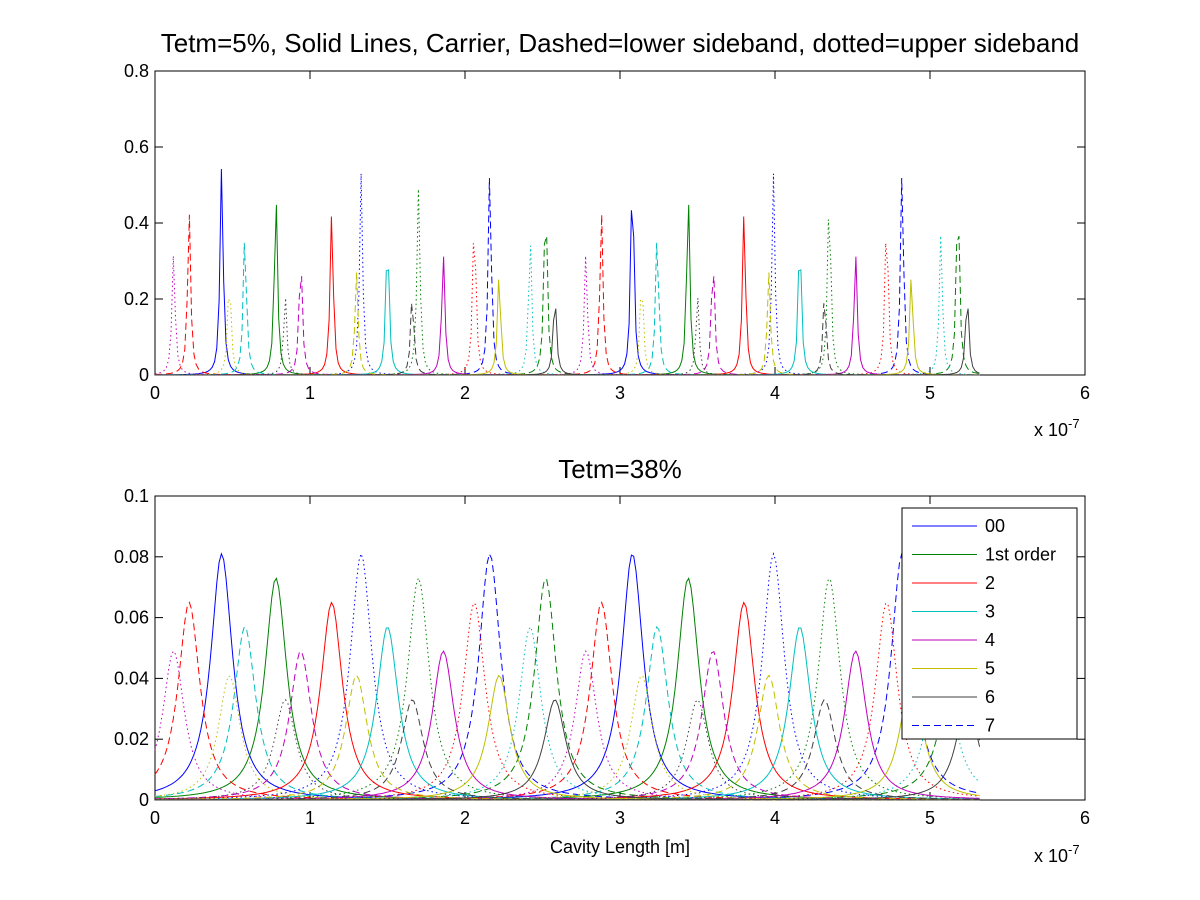 The height and width of the screenshot is (900, 1200). I want to click on bottom-series-4-dotted-peak, so click(567, 725).